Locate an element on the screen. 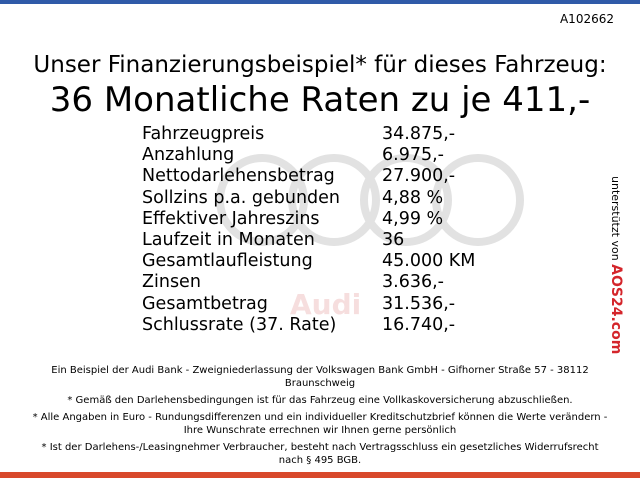 Image resolution: width=640 pixels, height=478 pixels. row-label: Fahrzeugpreis is located at coordinates (203, 134).